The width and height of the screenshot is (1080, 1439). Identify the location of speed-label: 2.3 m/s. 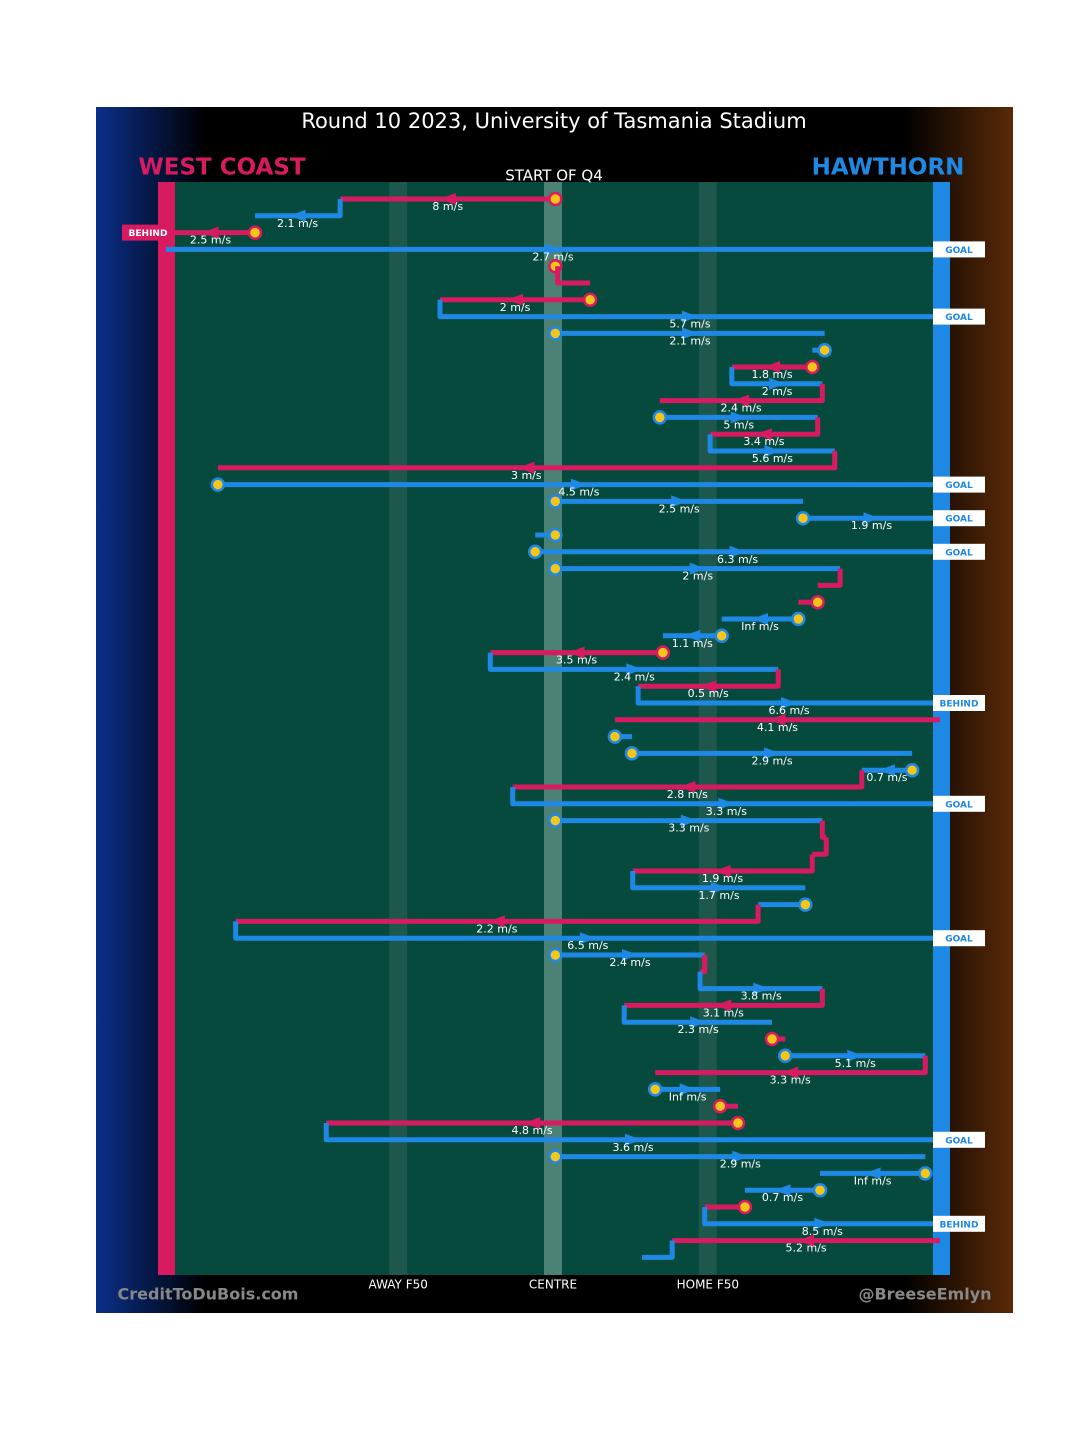
(698, 1029).